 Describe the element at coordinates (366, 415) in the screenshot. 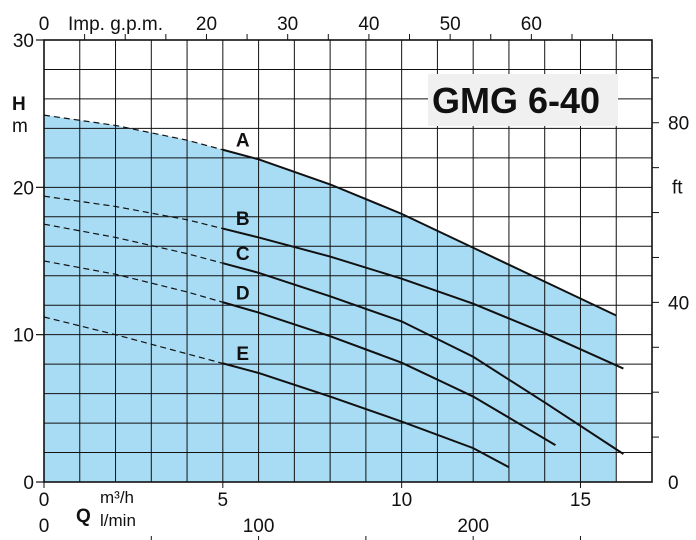

I see `curve-e` at that location.